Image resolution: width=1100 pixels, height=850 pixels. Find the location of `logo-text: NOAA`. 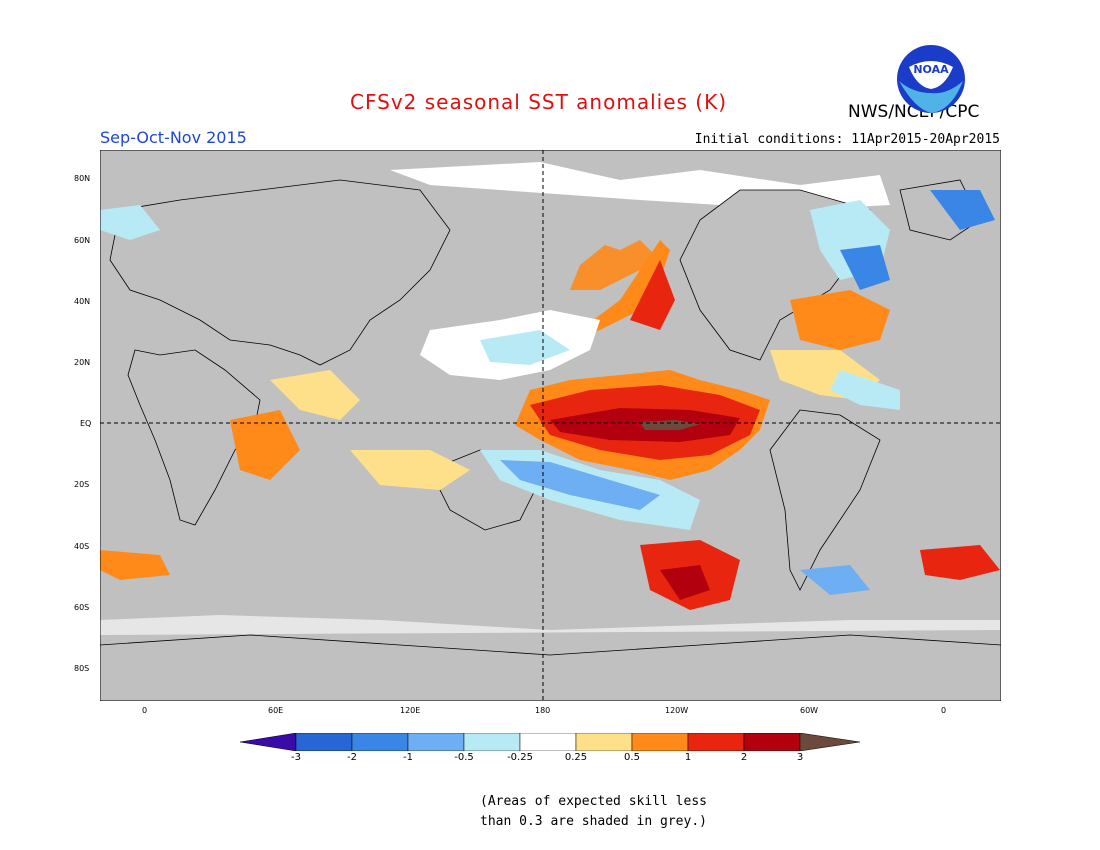

logo-text: NOAA is located at coordinates (931, 69).